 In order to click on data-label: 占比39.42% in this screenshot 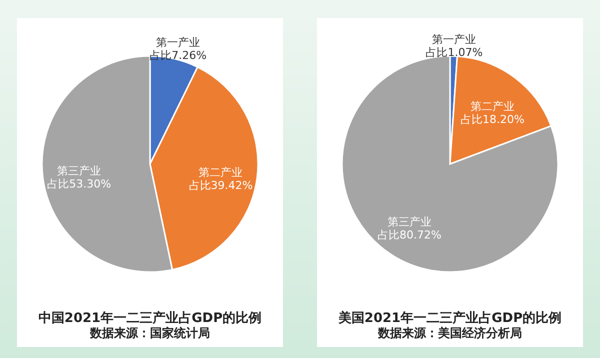, I will do `click(220, 185)`.